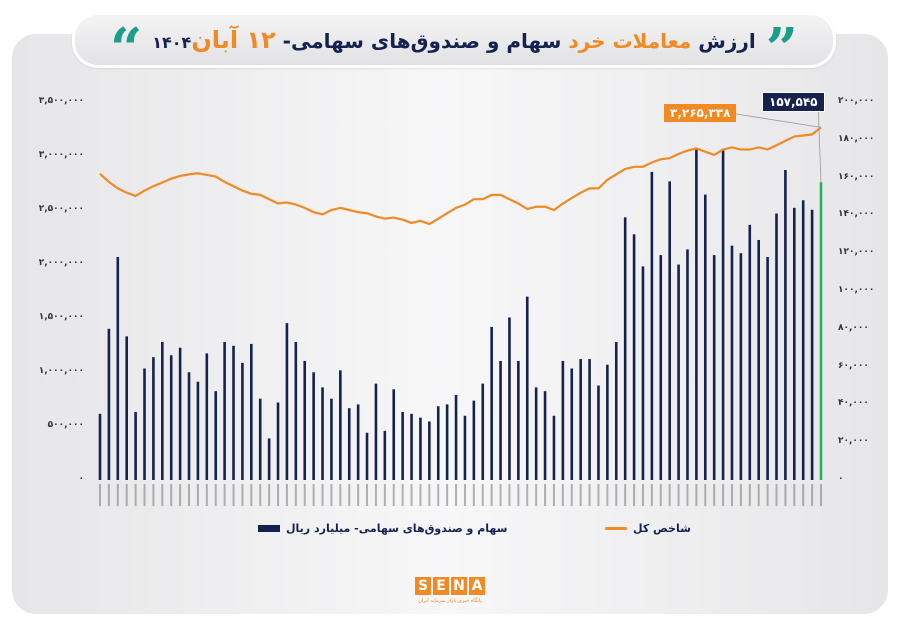  Describe the element at coordinates (61, 101) in the screenshot. I see `left-axis-tick: ۳,۵۰۰,۰۰۰` at that location.